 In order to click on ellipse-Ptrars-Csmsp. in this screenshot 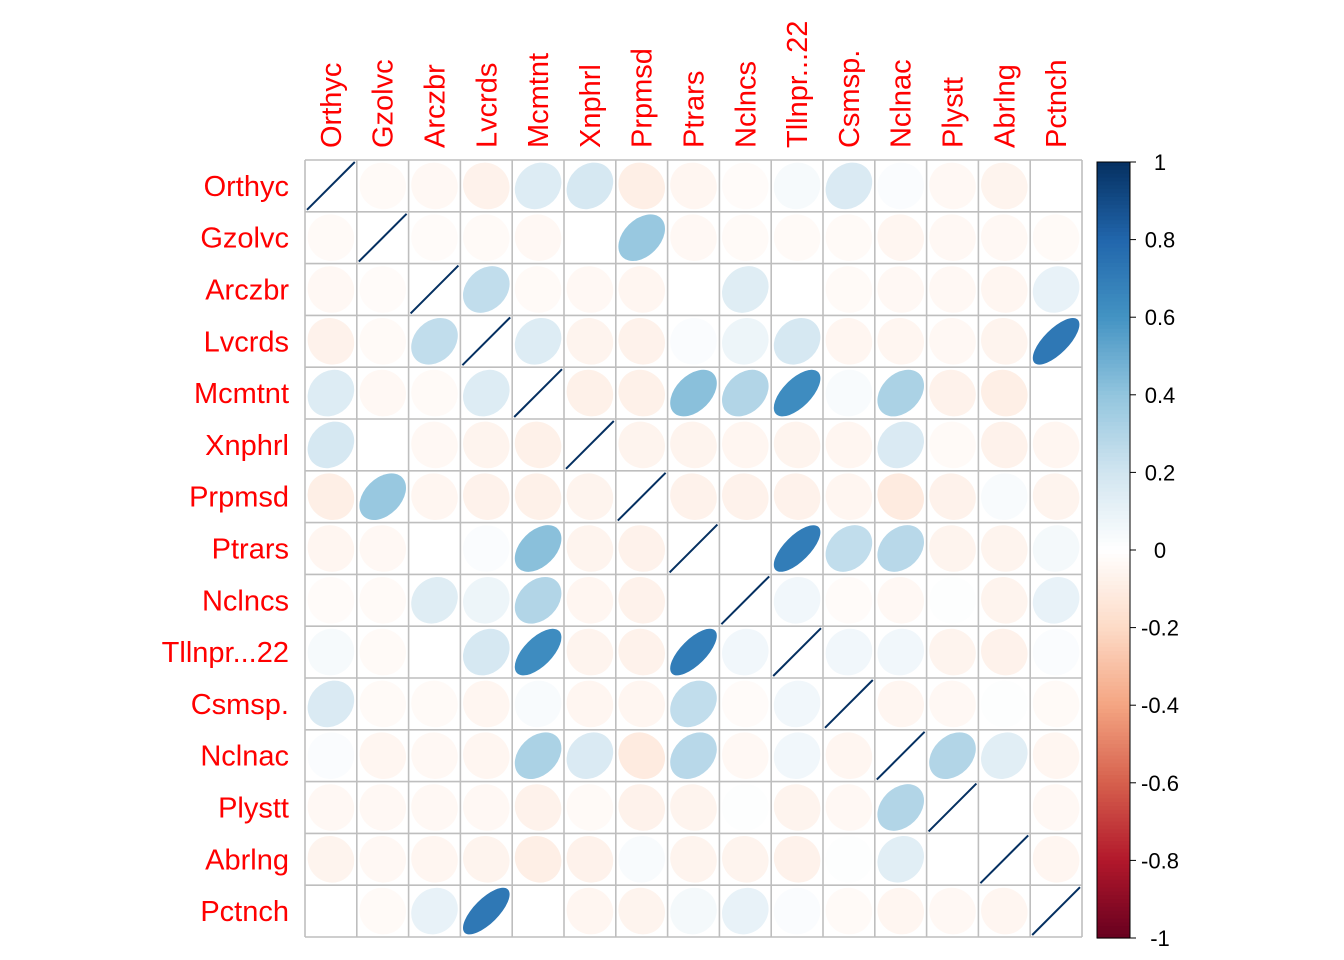, I will do `click(849, 548)`.